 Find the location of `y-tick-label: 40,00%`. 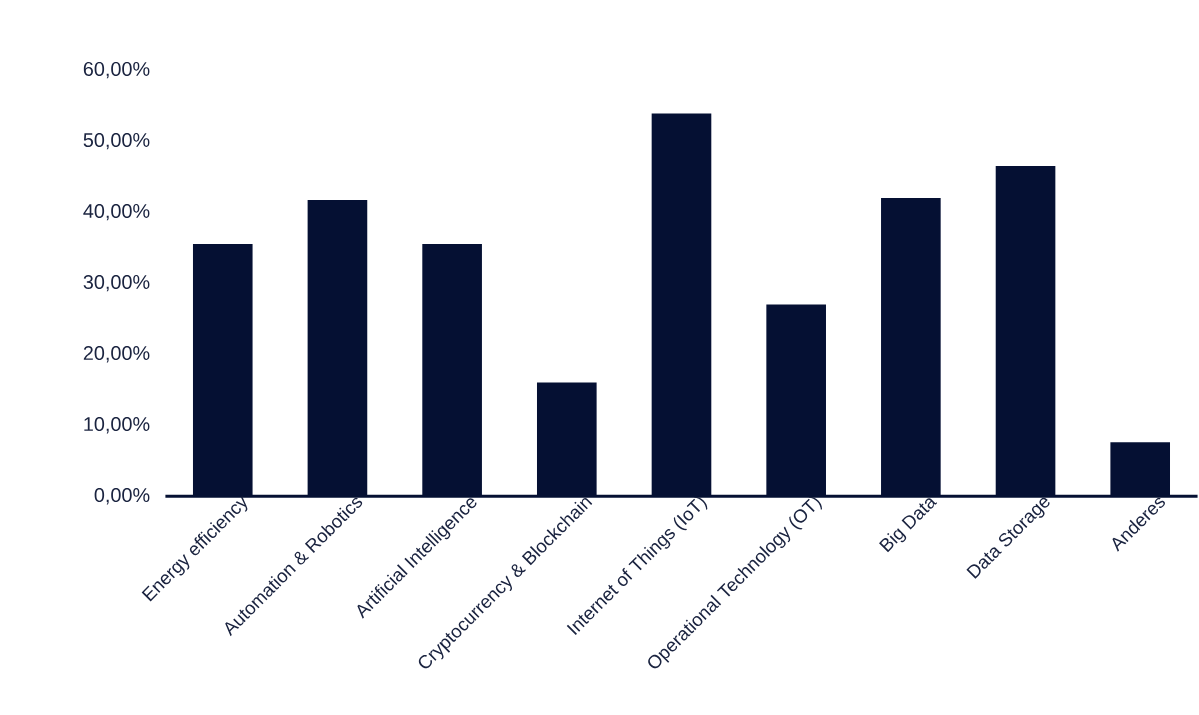

y-tick-label: 40,00% is located at coordinates (116, 212).